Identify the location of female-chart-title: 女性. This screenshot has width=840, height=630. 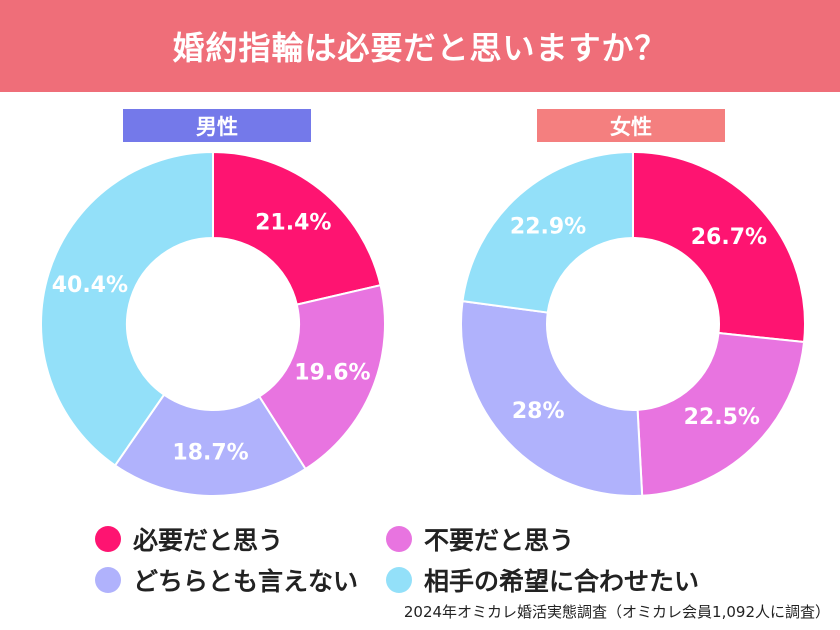
(631, 125).